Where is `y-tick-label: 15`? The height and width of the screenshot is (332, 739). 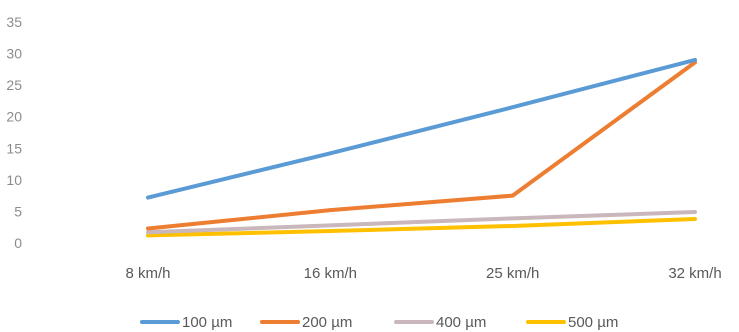 y-tick-label: 15 is located at coordinates (14, 148).